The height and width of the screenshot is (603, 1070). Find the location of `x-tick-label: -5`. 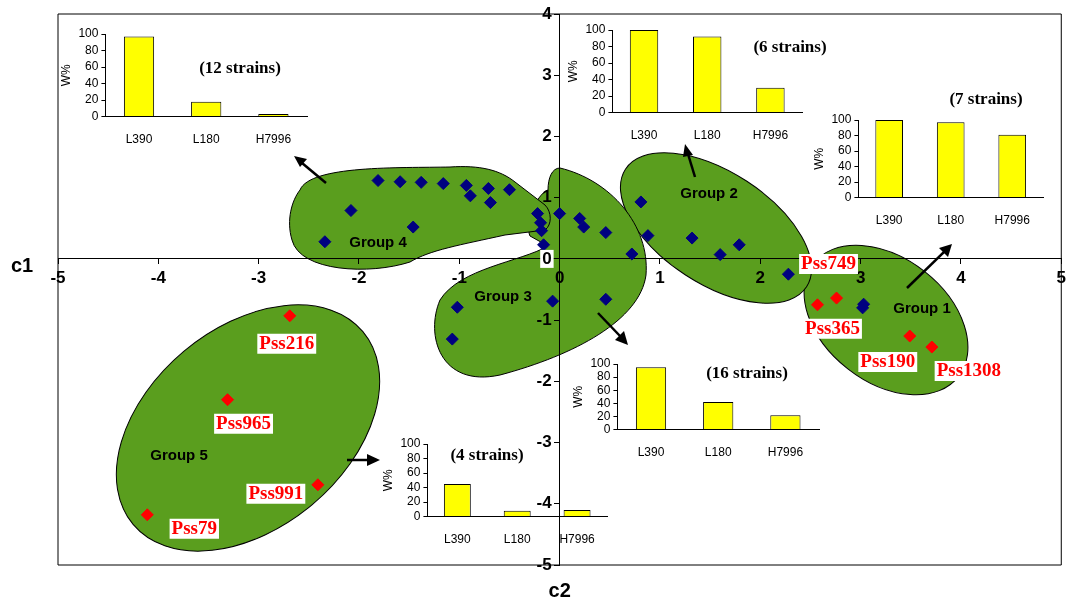

x-tick-label: -5 is located at coordinates (58, 277).